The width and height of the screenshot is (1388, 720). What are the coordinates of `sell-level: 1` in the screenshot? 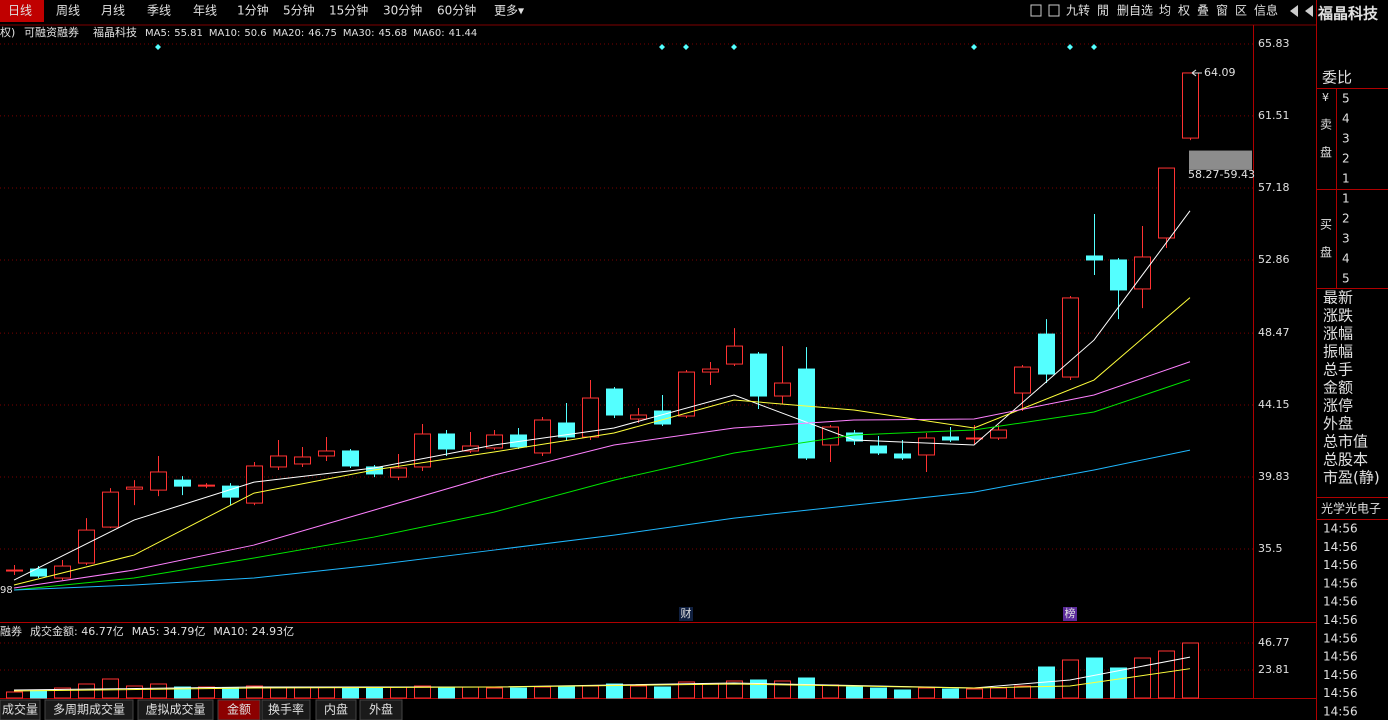 It's located at (1346, 179).